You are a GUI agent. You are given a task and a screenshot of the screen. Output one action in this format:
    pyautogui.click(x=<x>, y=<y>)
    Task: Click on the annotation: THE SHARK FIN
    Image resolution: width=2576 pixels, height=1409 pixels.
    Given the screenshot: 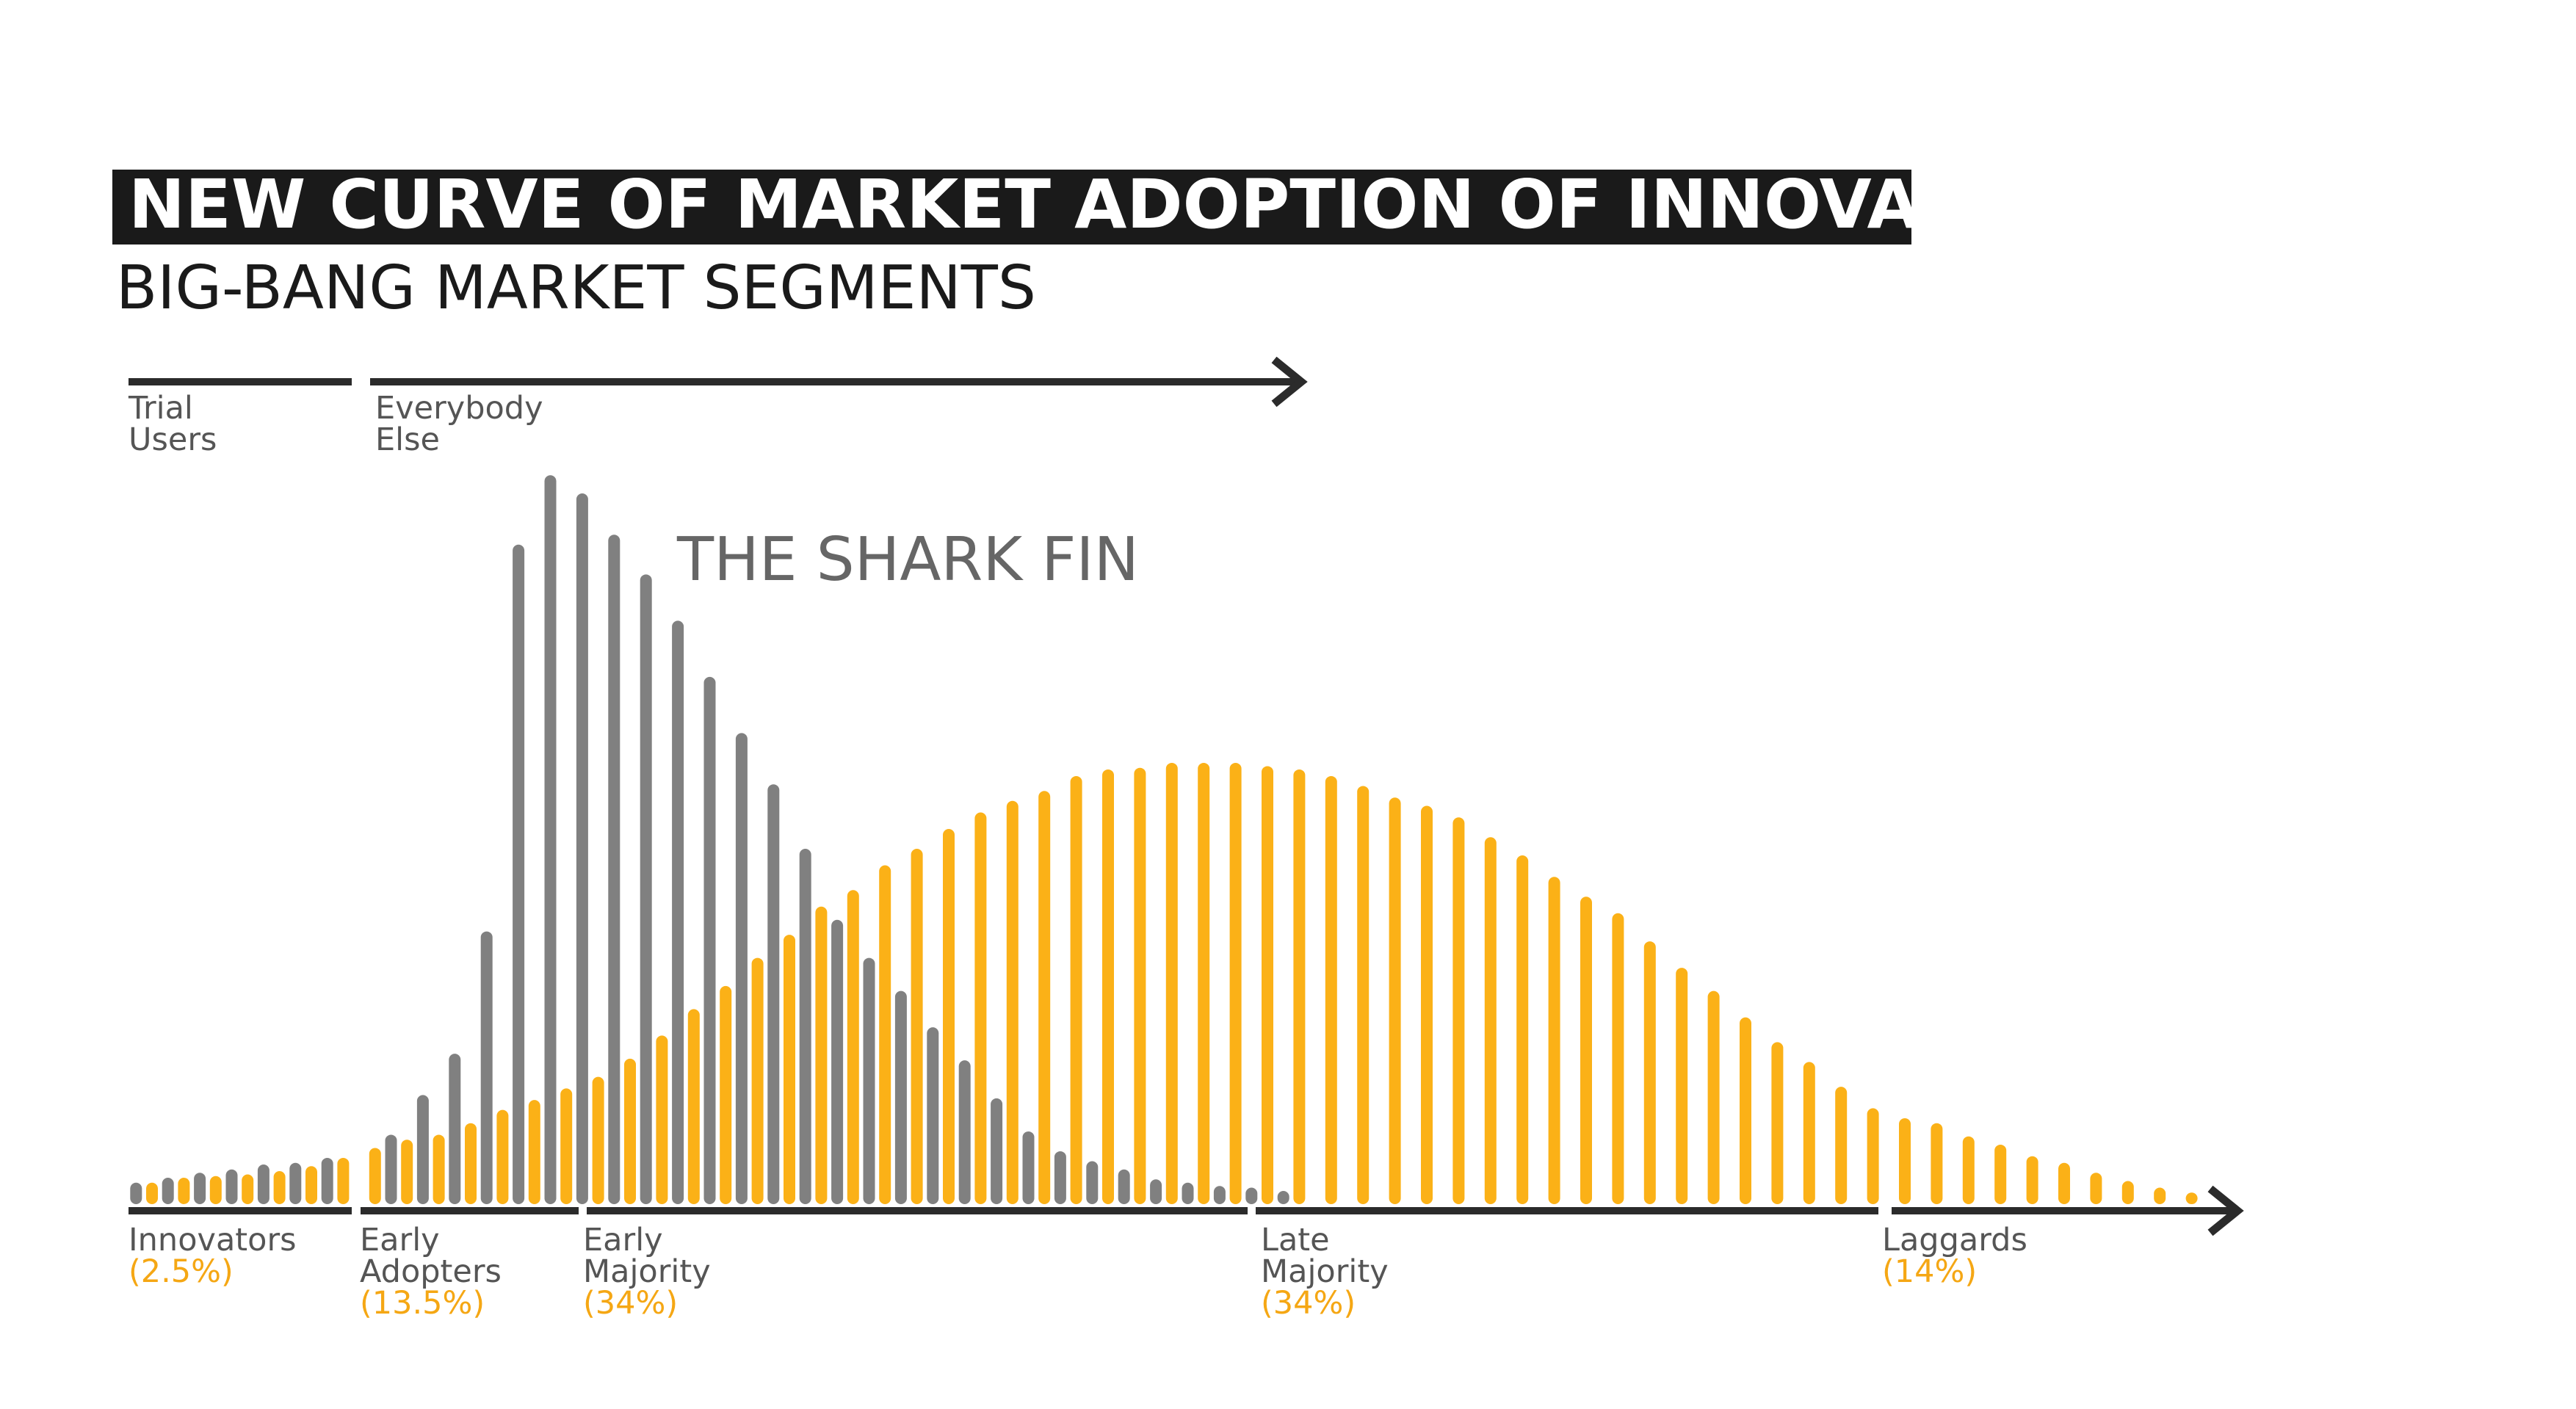 What is the action you would take?
    pyautogui.click(x=907, y=560)
    